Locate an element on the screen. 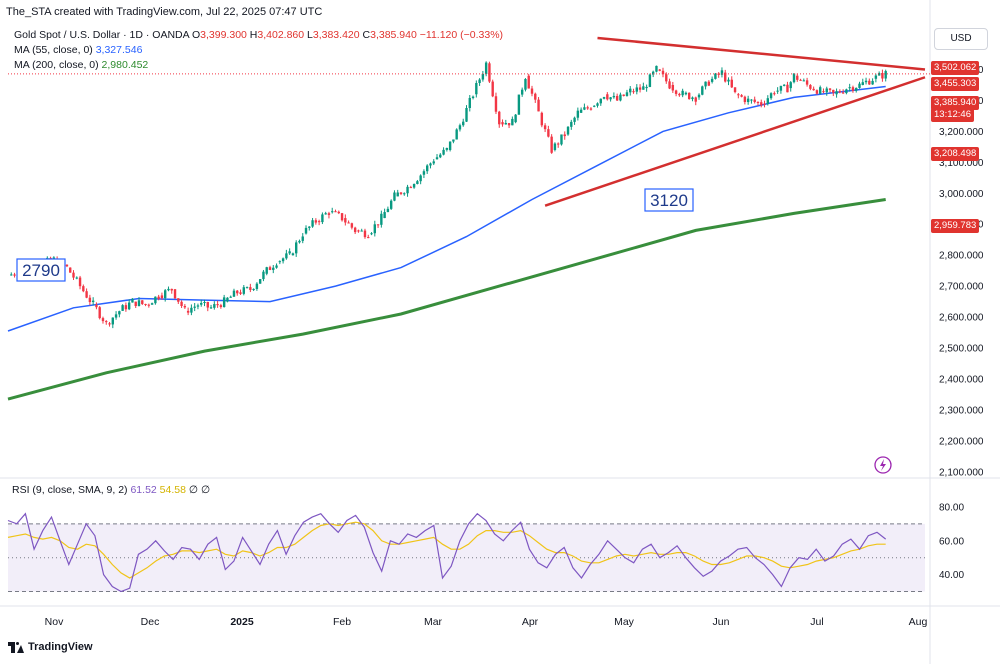 The height and width of the screenshot is (664, 1000). close-value: 3,385.940 is located at coordinates (393, 35).